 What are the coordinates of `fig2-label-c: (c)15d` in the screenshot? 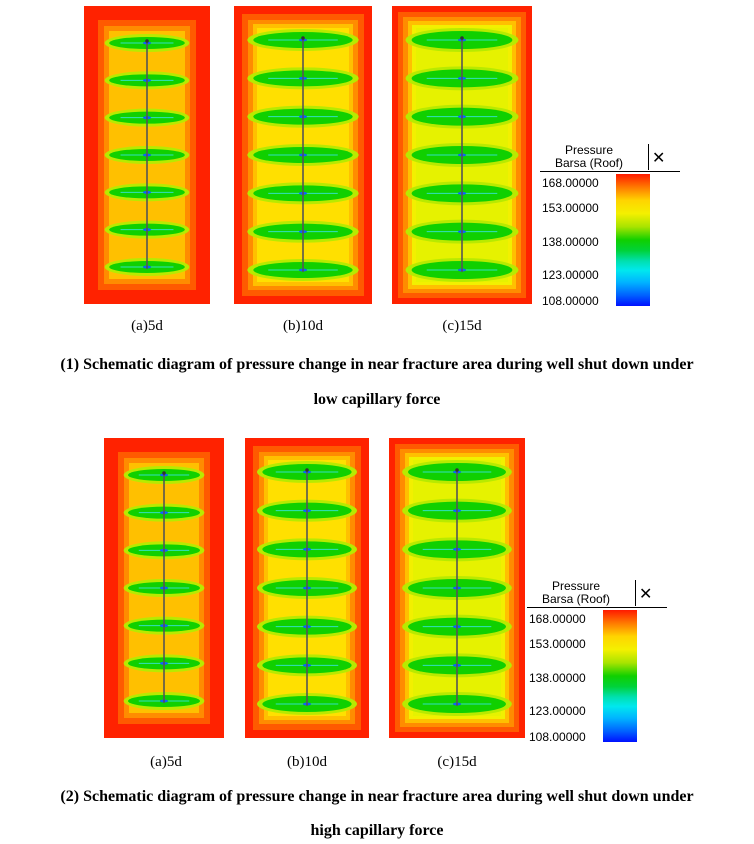 It's located at (457, 762).